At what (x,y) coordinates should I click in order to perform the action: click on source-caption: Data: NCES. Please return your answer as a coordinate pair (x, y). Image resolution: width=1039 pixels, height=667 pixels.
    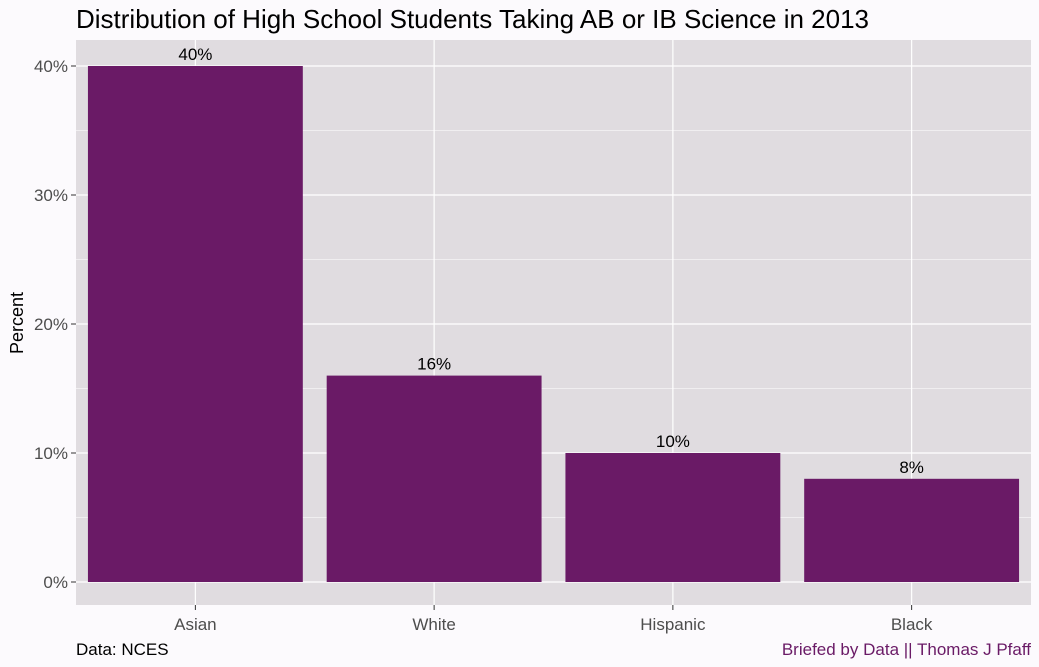
    Looking at the image, I should click on (122, 649).